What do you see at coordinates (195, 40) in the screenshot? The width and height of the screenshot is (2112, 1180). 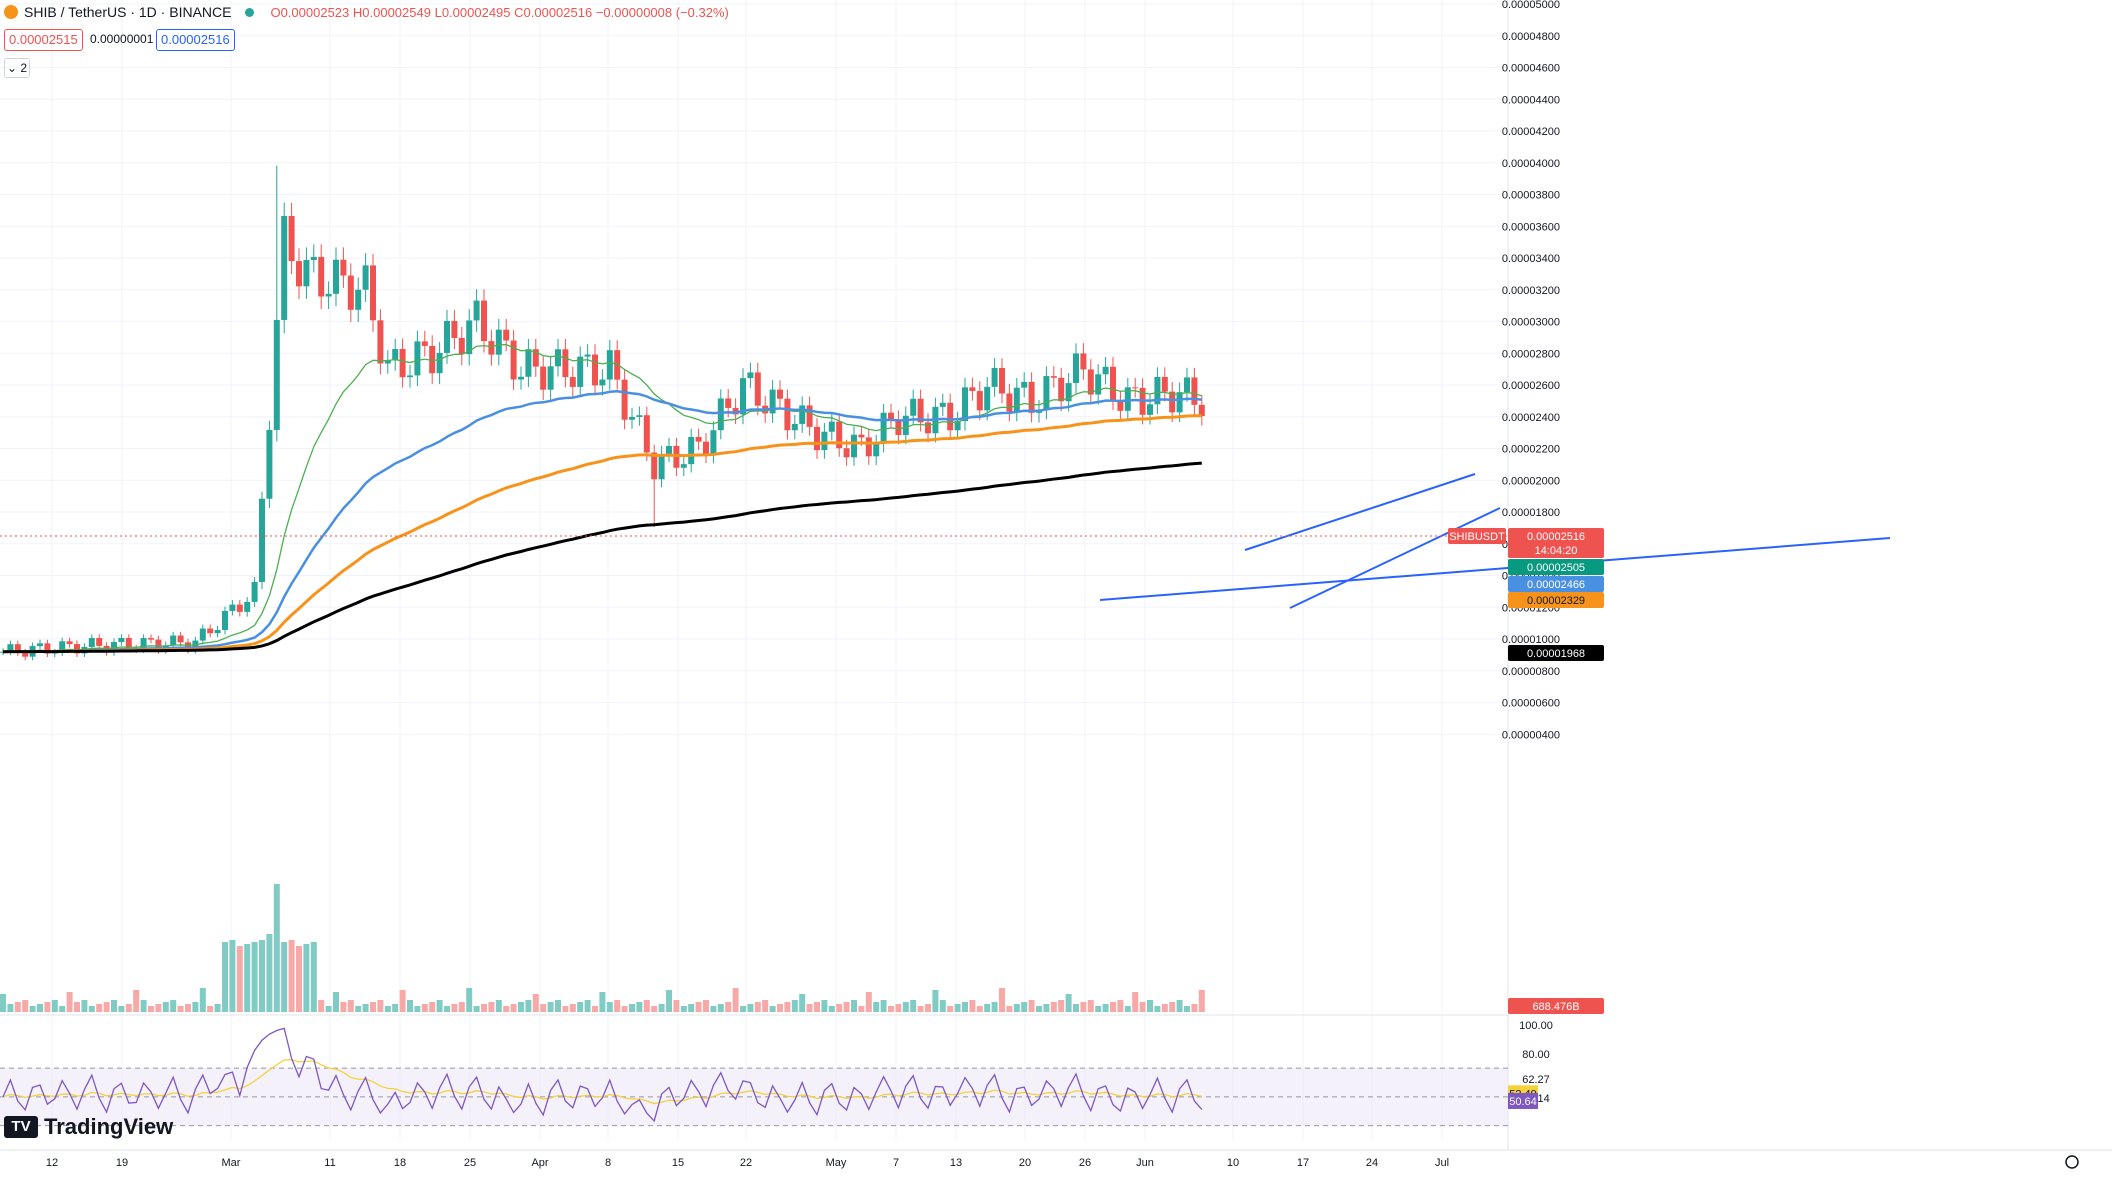 I see `buy-button: 0.00002516` at bounding box center [195, 40].